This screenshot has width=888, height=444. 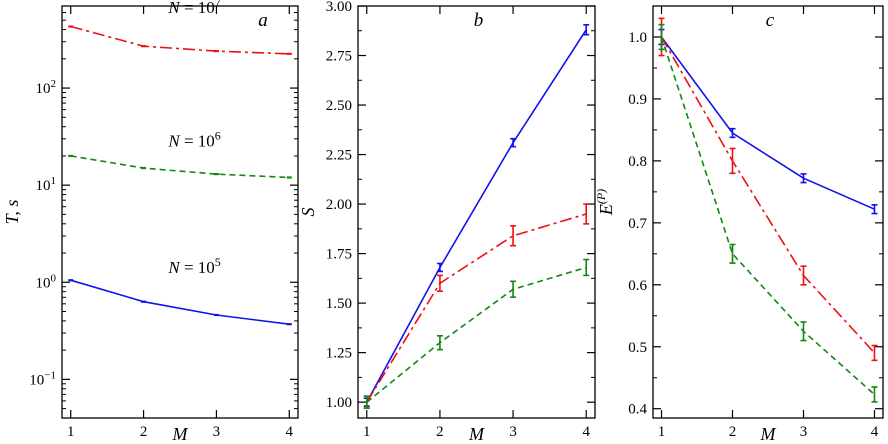 What do you see at coordinates (308, 212) in the screenshot?
I see `y-axis-label: S` at bounding box center [308, 212].